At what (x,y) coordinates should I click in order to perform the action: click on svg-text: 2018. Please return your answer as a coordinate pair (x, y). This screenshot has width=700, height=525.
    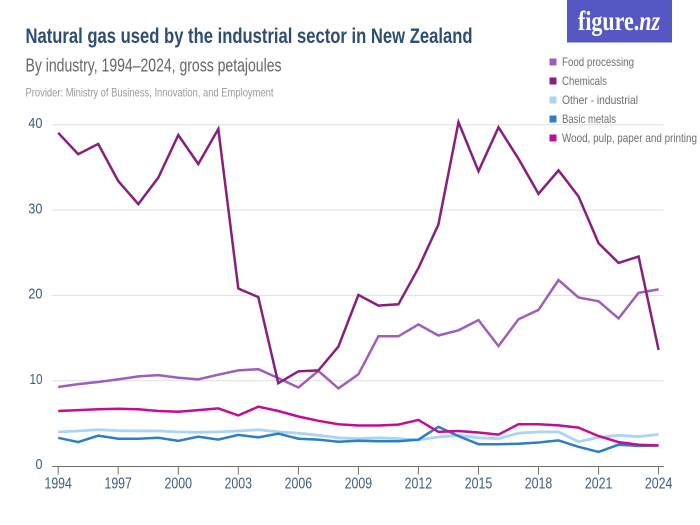
    Looking at the image, I should click on (539, 484).